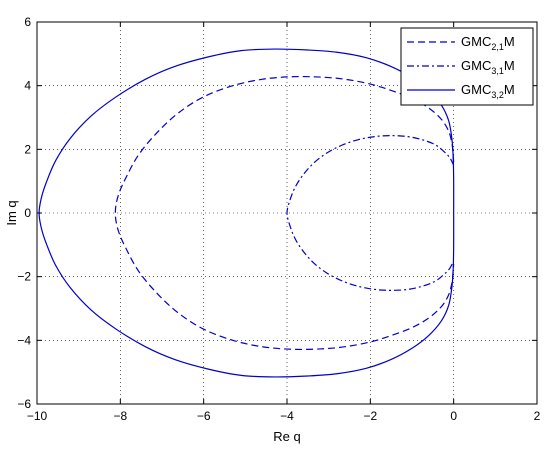 The image size is (550, 451). What do you see at coordinates (204, 416) in the screenshot?
I see `x-tick-label: −6` at bounding box center [204, 416].